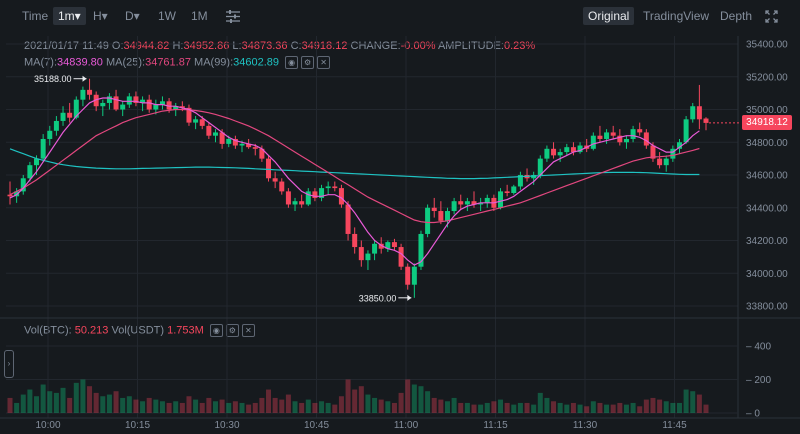 The width and height of the screenshot is (800, 434). Describe the element at coordinates (100, 16) in the screenshot. I see `interval-hour-button: H▾` at that location.